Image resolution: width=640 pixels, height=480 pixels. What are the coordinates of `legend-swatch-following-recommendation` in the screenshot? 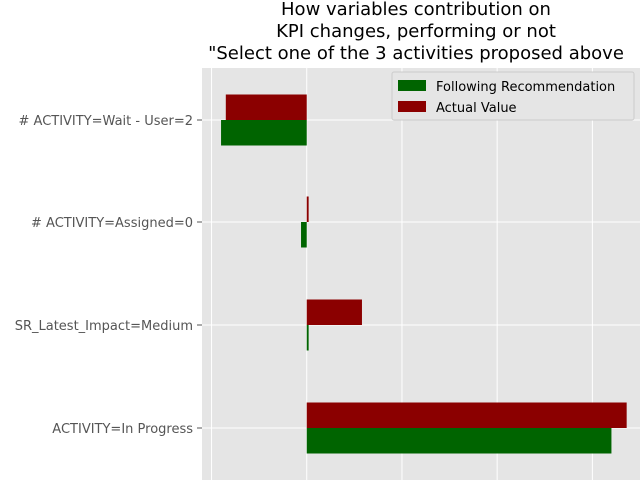 It's located at (412, 85).